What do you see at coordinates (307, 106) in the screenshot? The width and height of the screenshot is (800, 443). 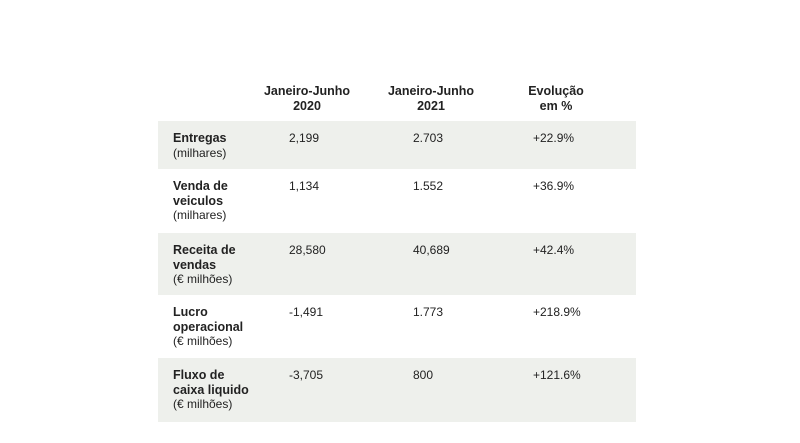 I see `header-line: 2020` at bounding box center [307, 106].